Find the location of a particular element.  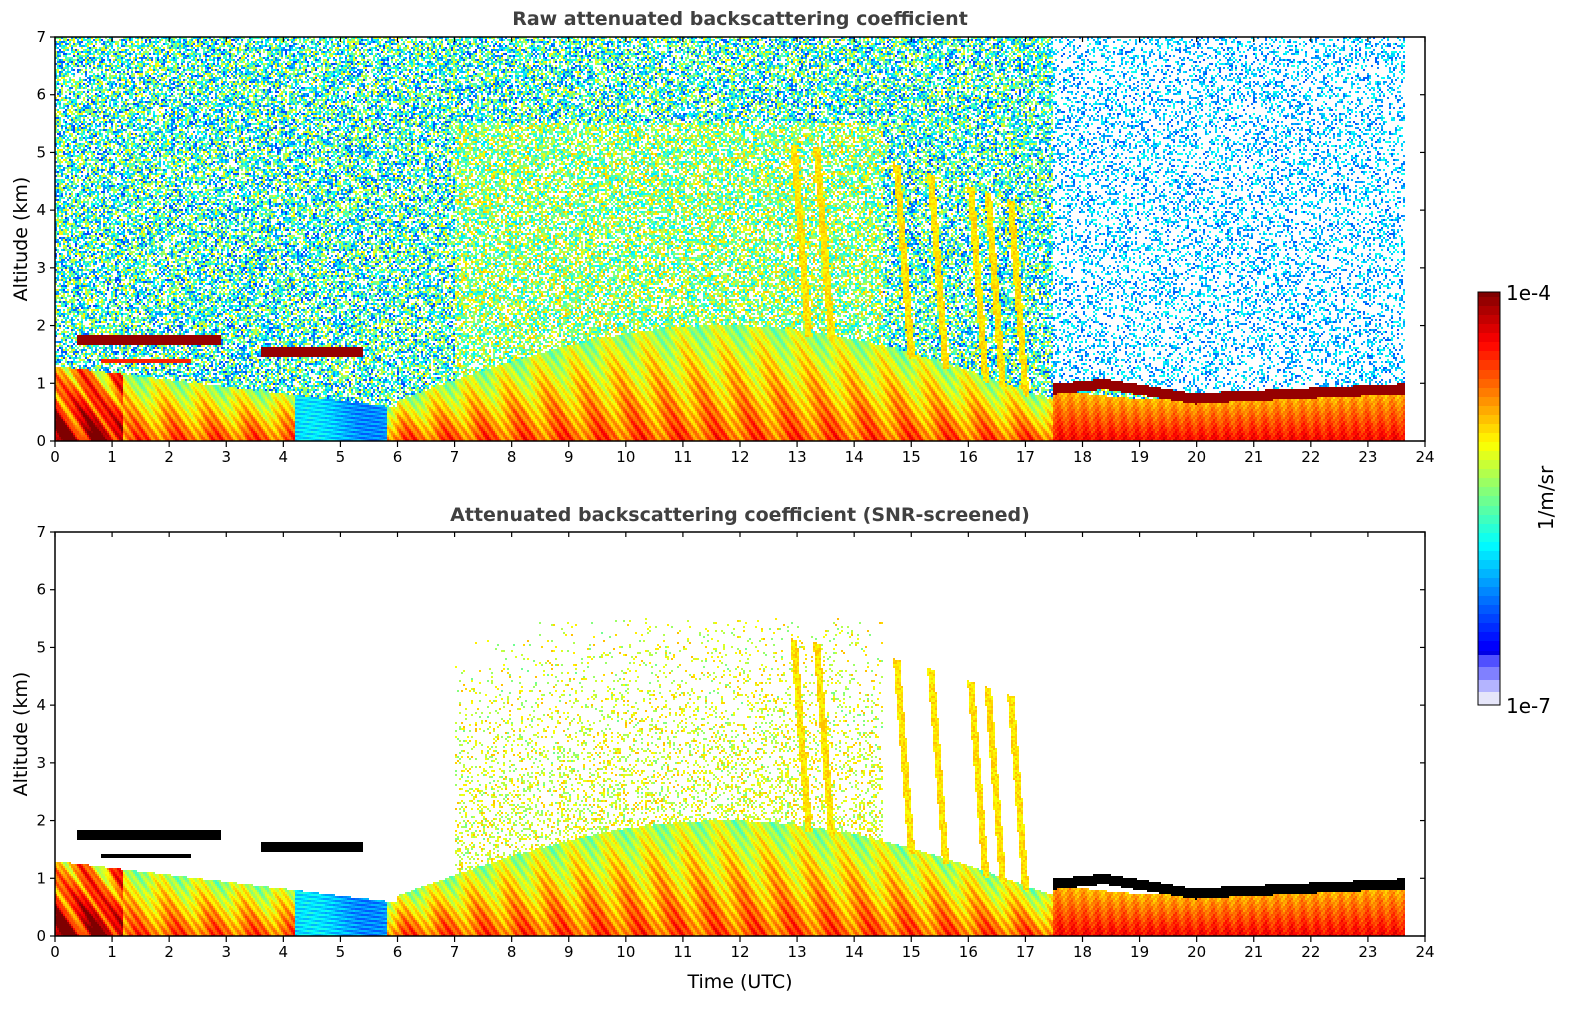

panel-2-x-tick-label: 3 is located at coordinates (226, 952).